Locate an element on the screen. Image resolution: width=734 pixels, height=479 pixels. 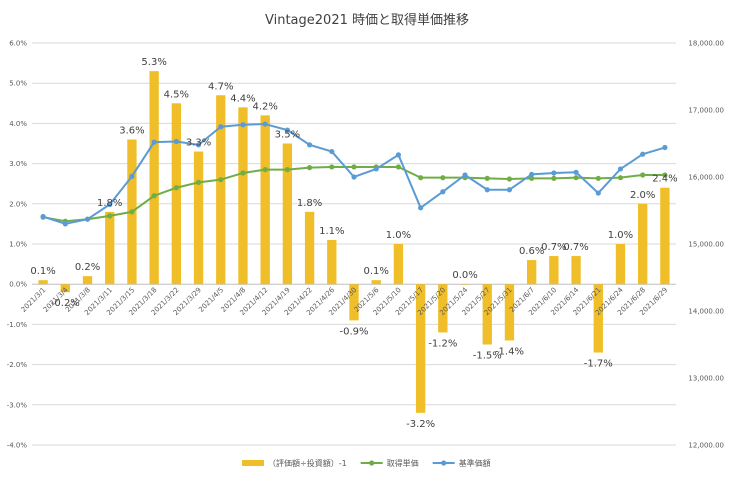
data-label: -1.7% is located at coordinates (598, 364).